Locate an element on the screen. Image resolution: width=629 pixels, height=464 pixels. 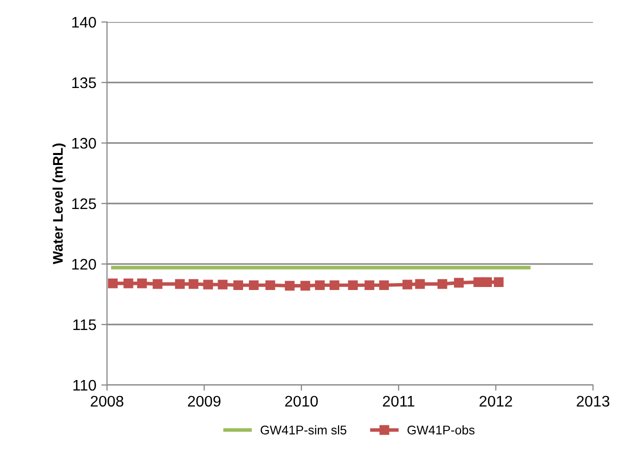
y-tick-label: 135 is located at coordinates (84, 82).